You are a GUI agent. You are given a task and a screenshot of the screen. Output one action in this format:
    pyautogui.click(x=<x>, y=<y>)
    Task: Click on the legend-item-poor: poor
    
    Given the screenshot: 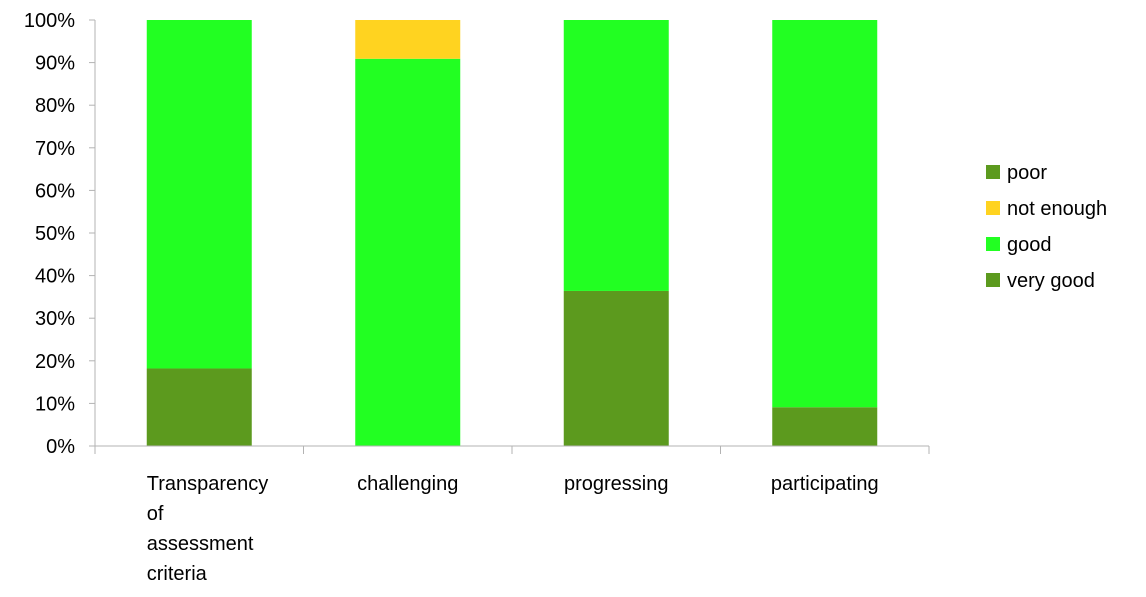 What is the action you would take?
    pyautogui.click(x=1016, y=173)
    